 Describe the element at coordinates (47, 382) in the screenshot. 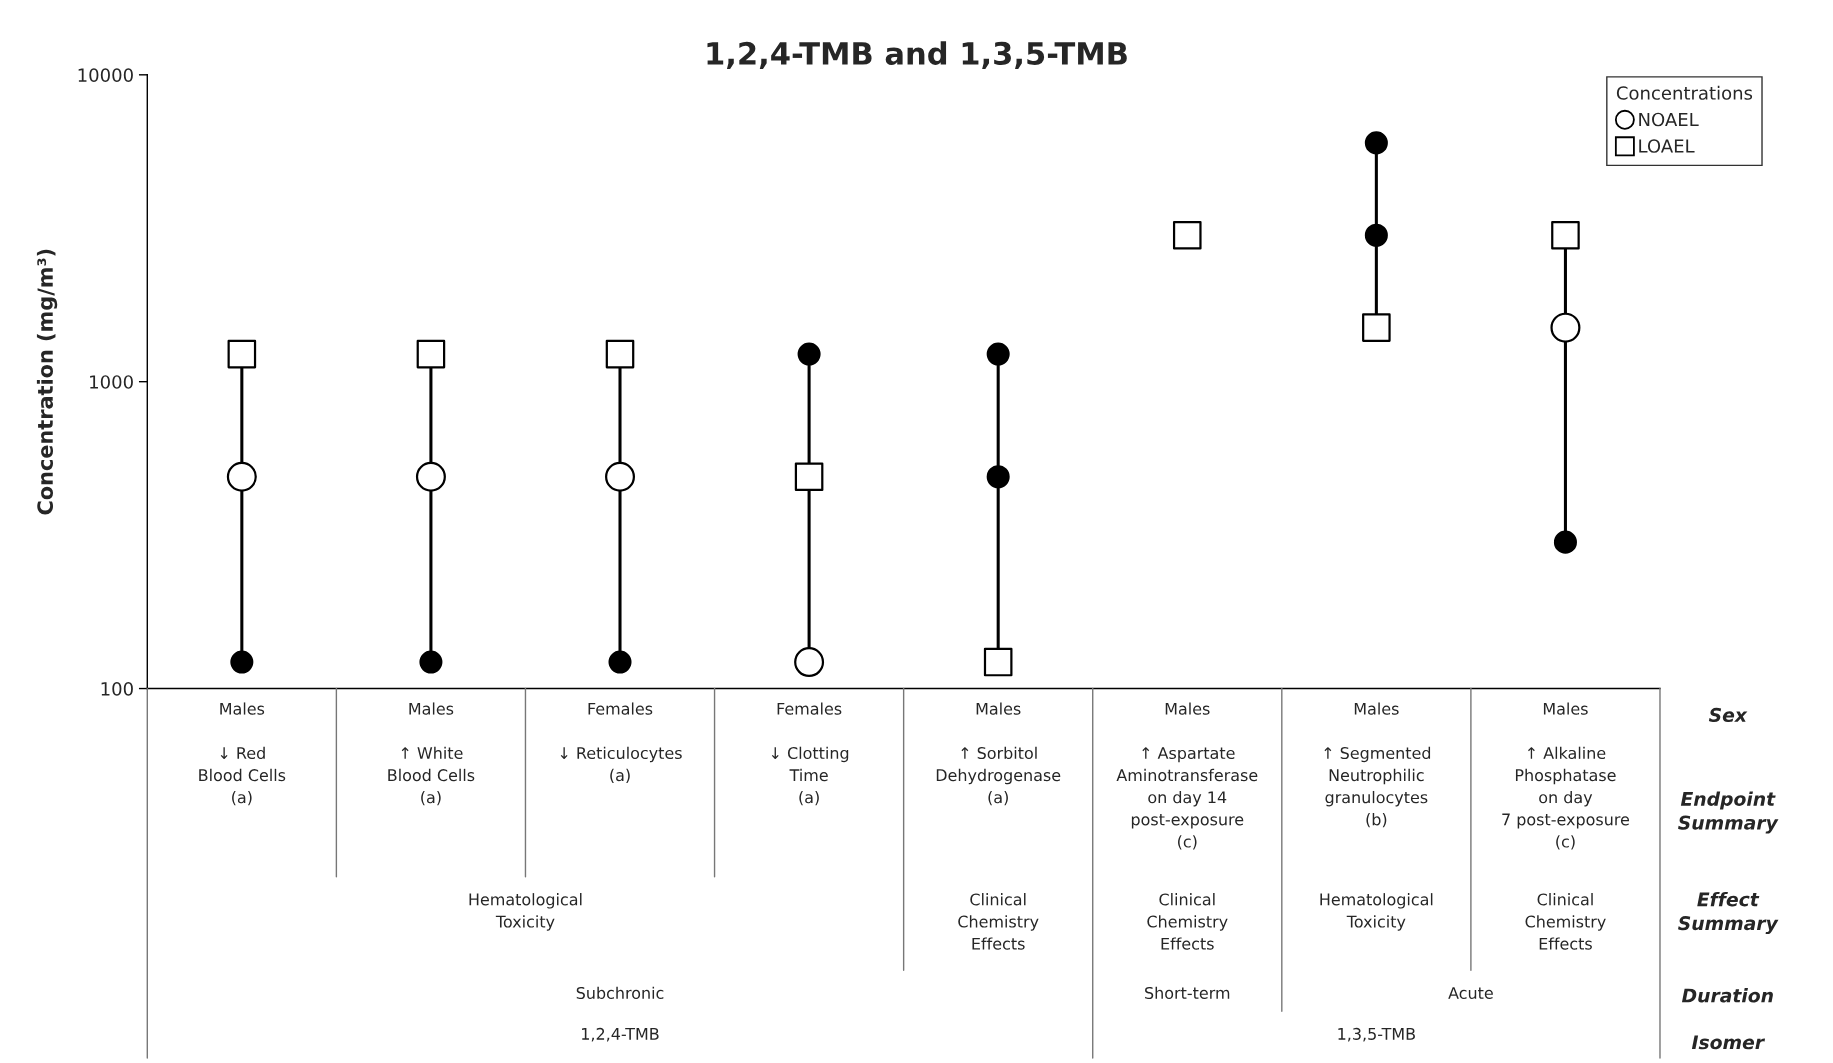

I see `y-axis-title: Concentration (mg/m³)` at that location.